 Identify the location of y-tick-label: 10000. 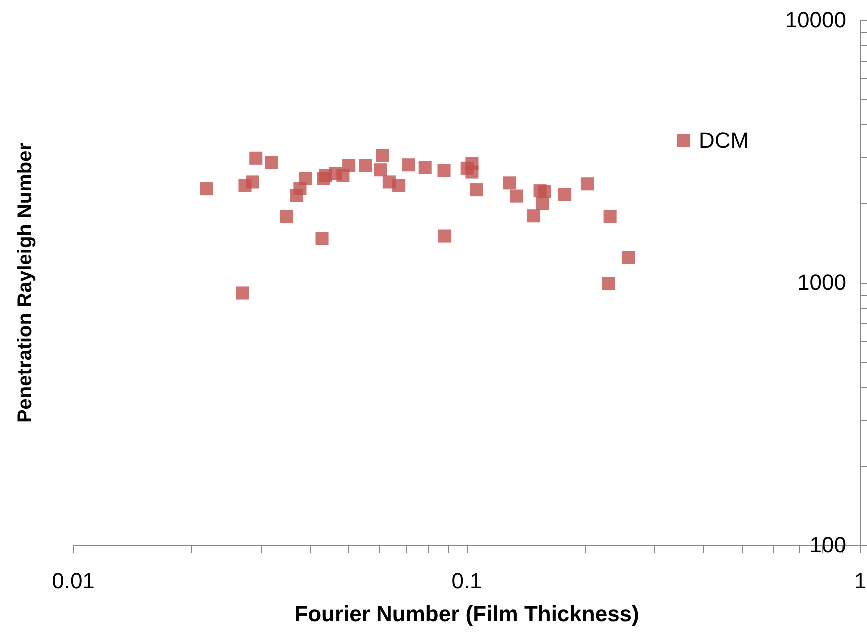
(815, 20).